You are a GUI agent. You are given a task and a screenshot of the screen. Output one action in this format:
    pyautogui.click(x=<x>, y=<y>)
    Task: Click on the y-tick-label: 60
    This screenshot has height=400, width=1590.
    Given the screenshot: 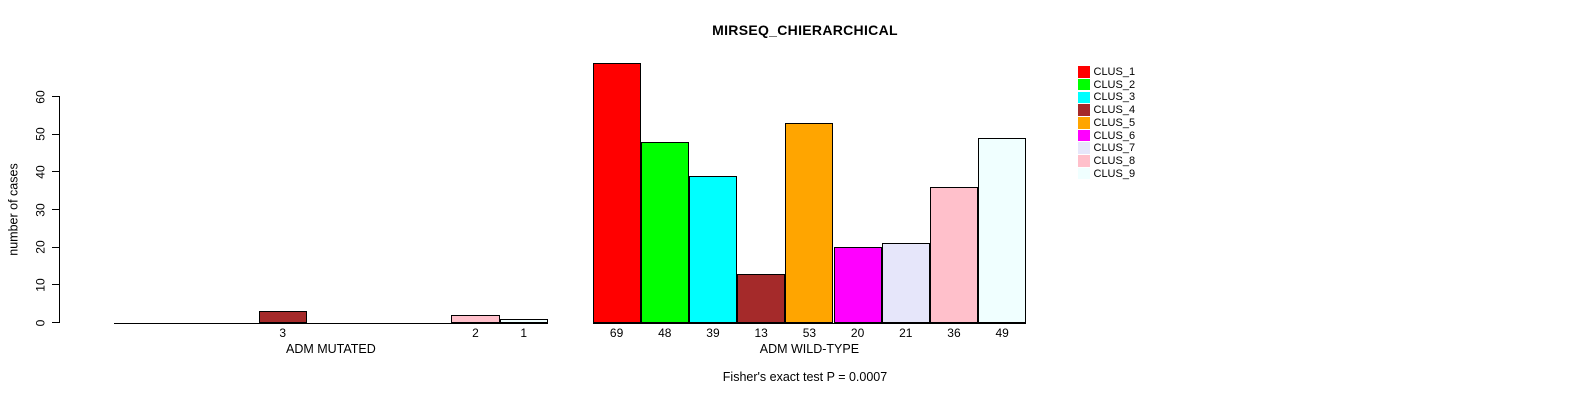 What is the action you would take?
    pyautogui.click(x=40, y=97)
    